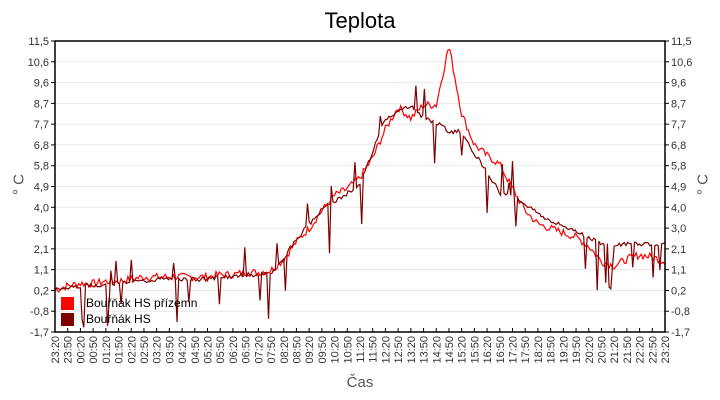 The height and width of the screenshot is (400, 720). I want to click on y-tick-label-left: 9,6, so click(41, 84).